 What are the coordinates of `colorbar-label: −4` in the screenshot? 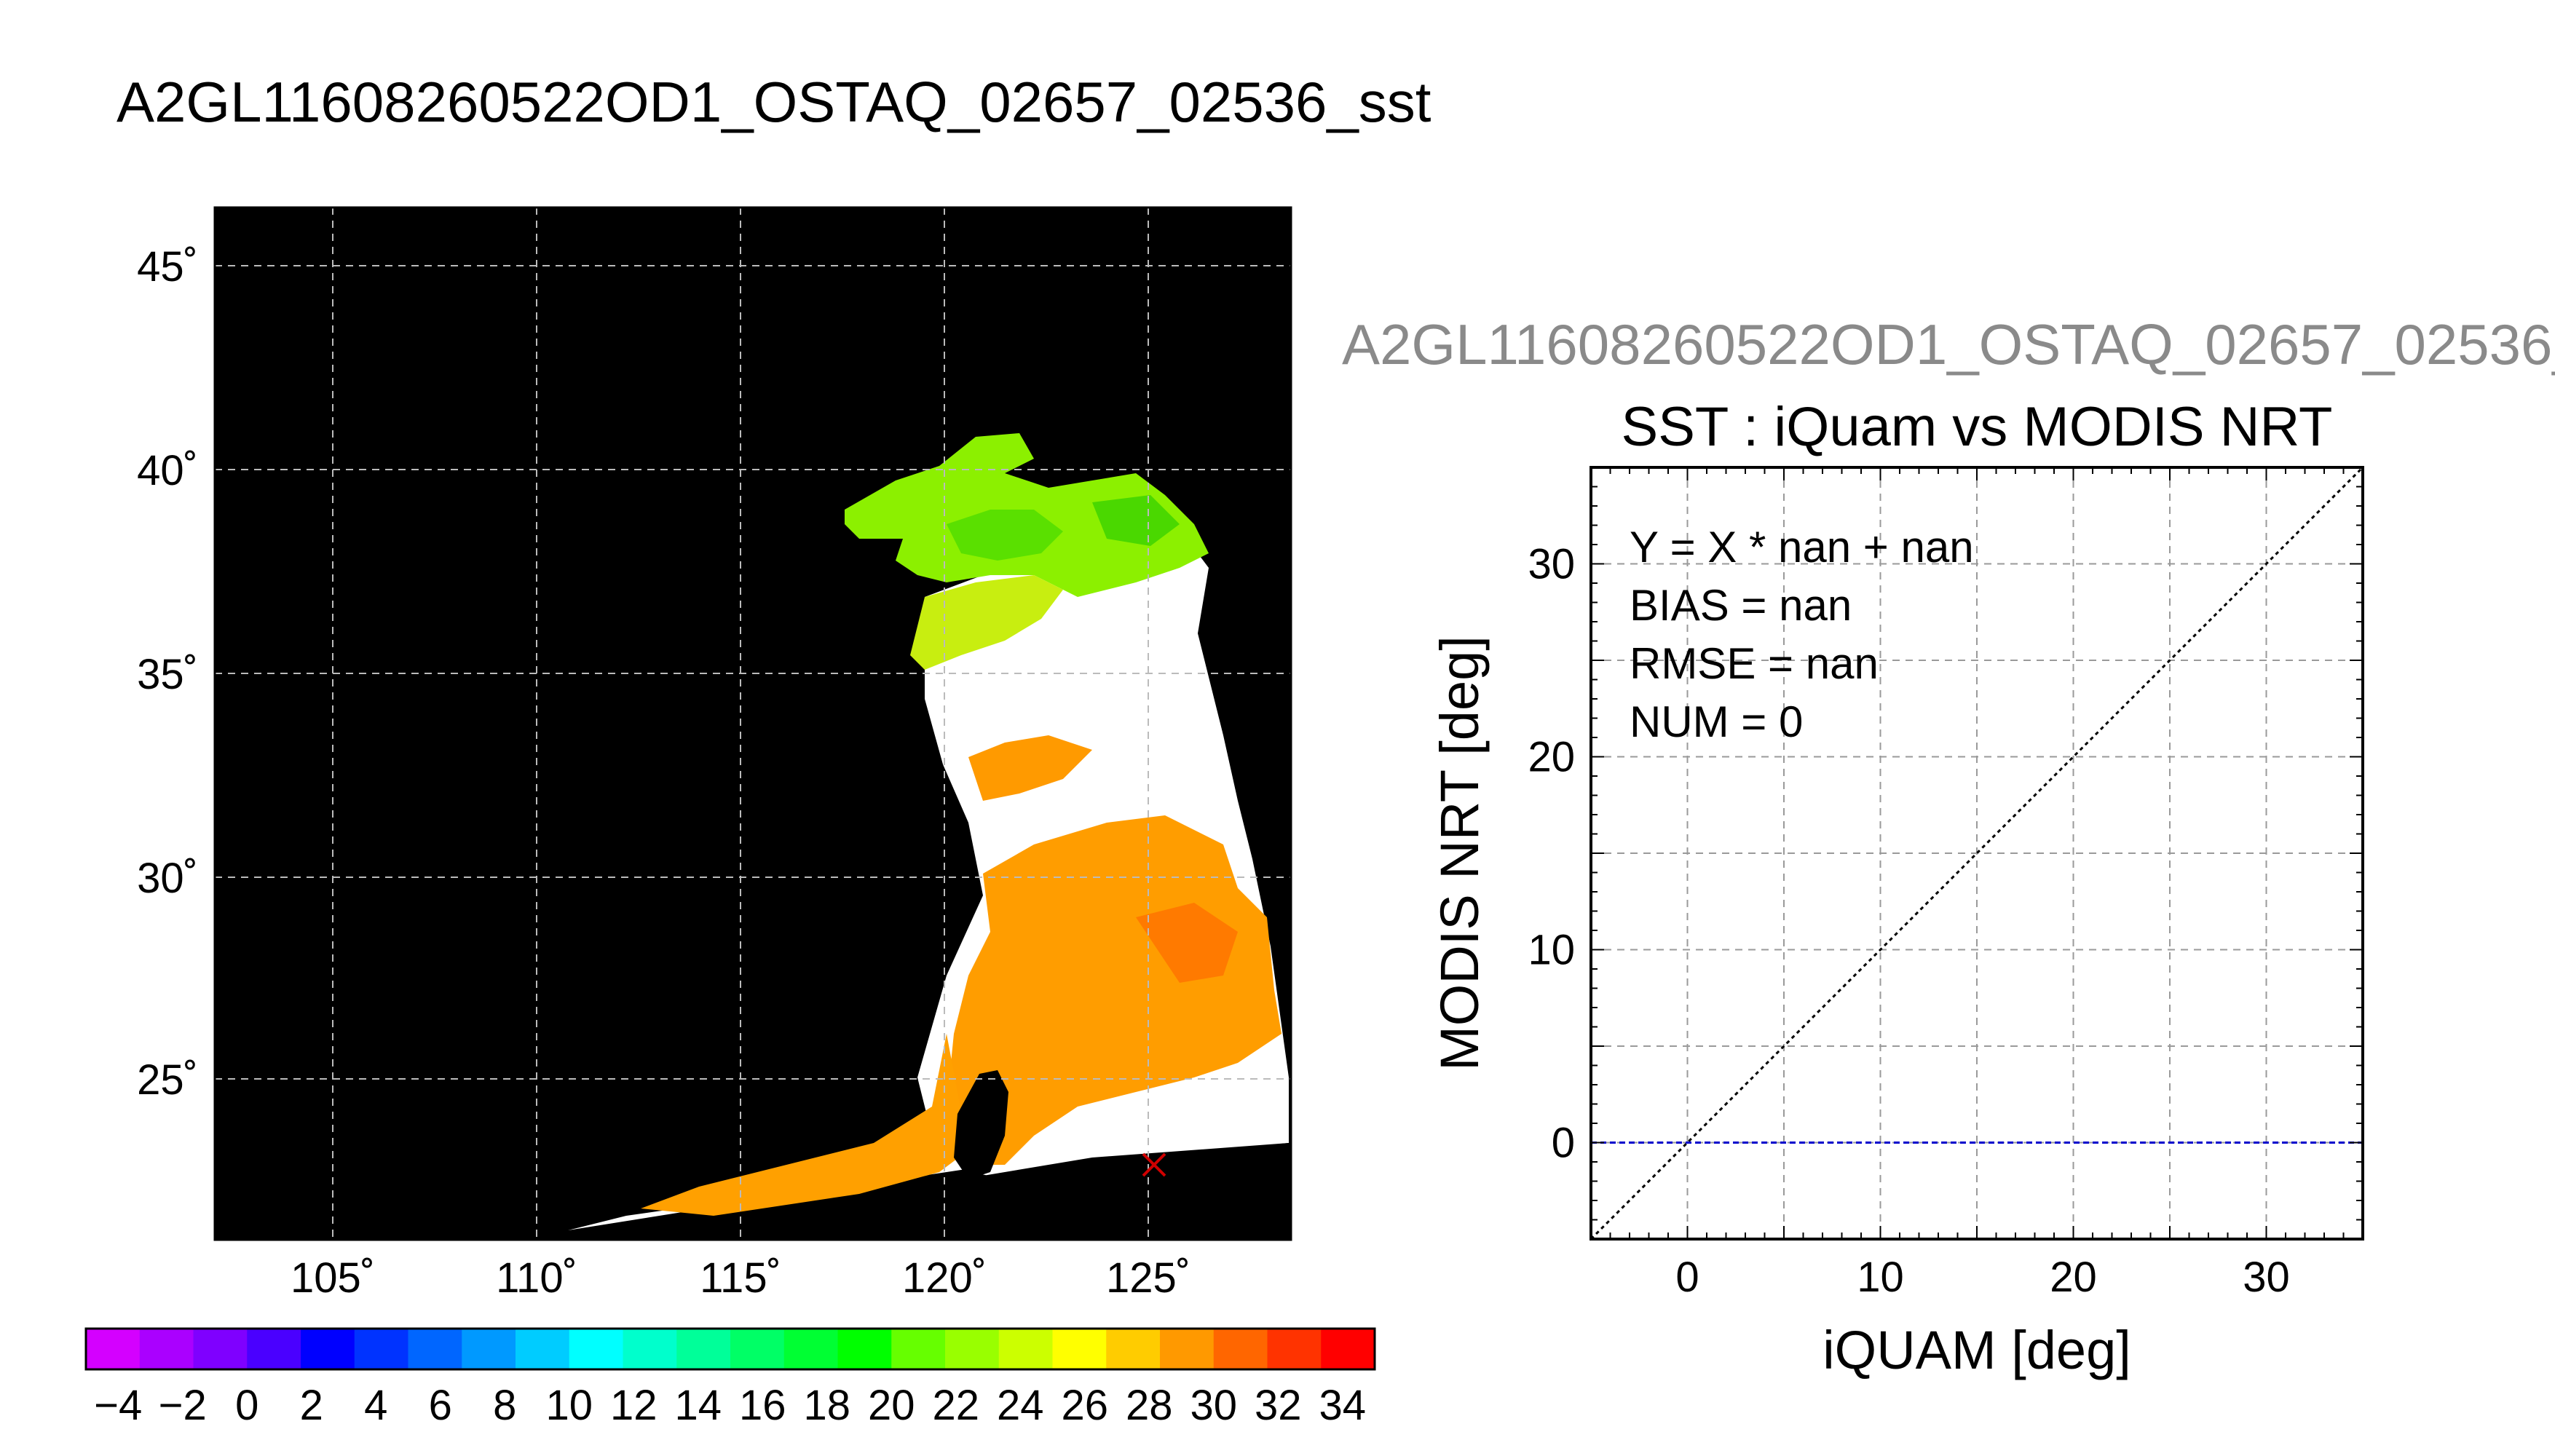 It's located at (118, 1405).